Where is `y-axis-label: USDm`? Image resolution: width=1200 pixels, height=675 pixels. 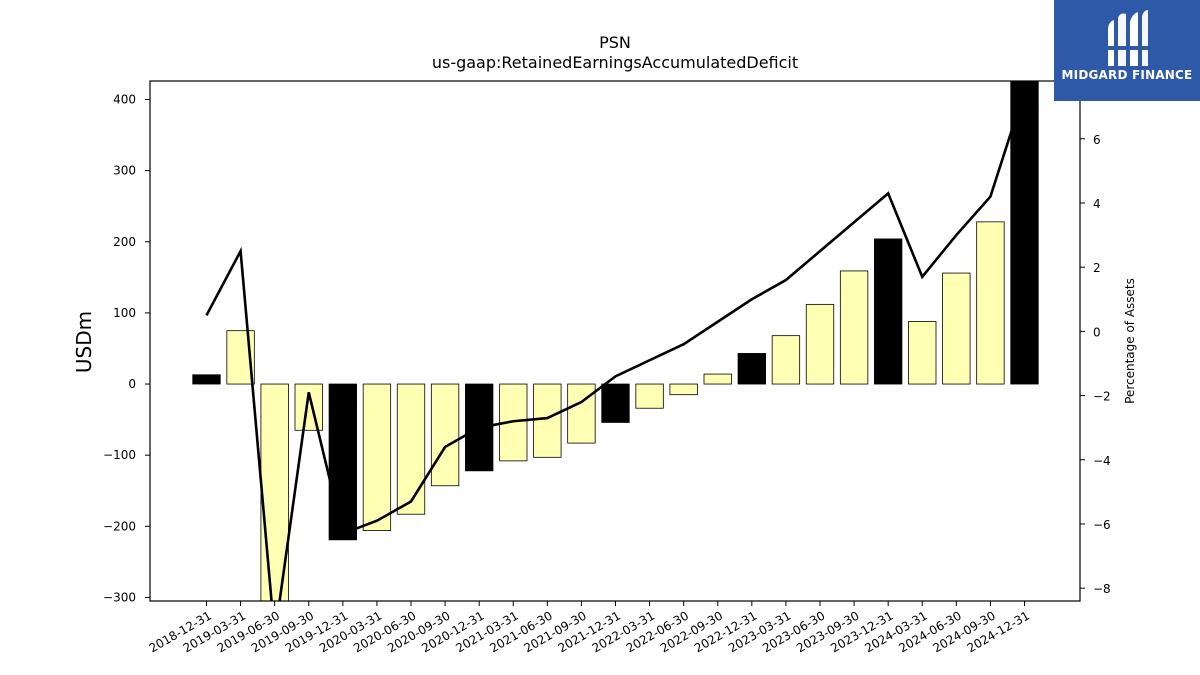 y-axis-label: USDm is located at coordinates (84, 342).